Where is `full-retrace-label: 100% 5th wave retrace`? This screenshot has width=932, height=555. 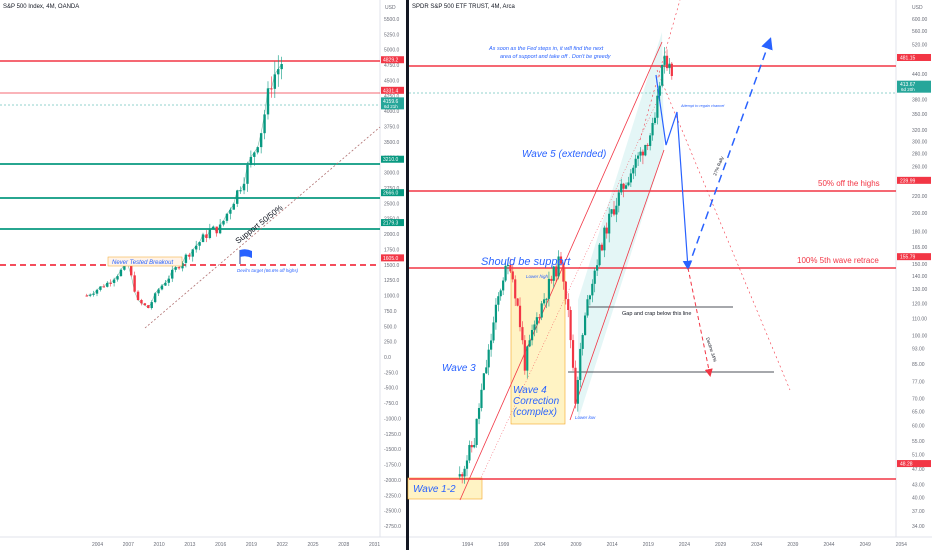
full-retrace-label: 100% 5th wave retrace is located at coordinates (838, 260).